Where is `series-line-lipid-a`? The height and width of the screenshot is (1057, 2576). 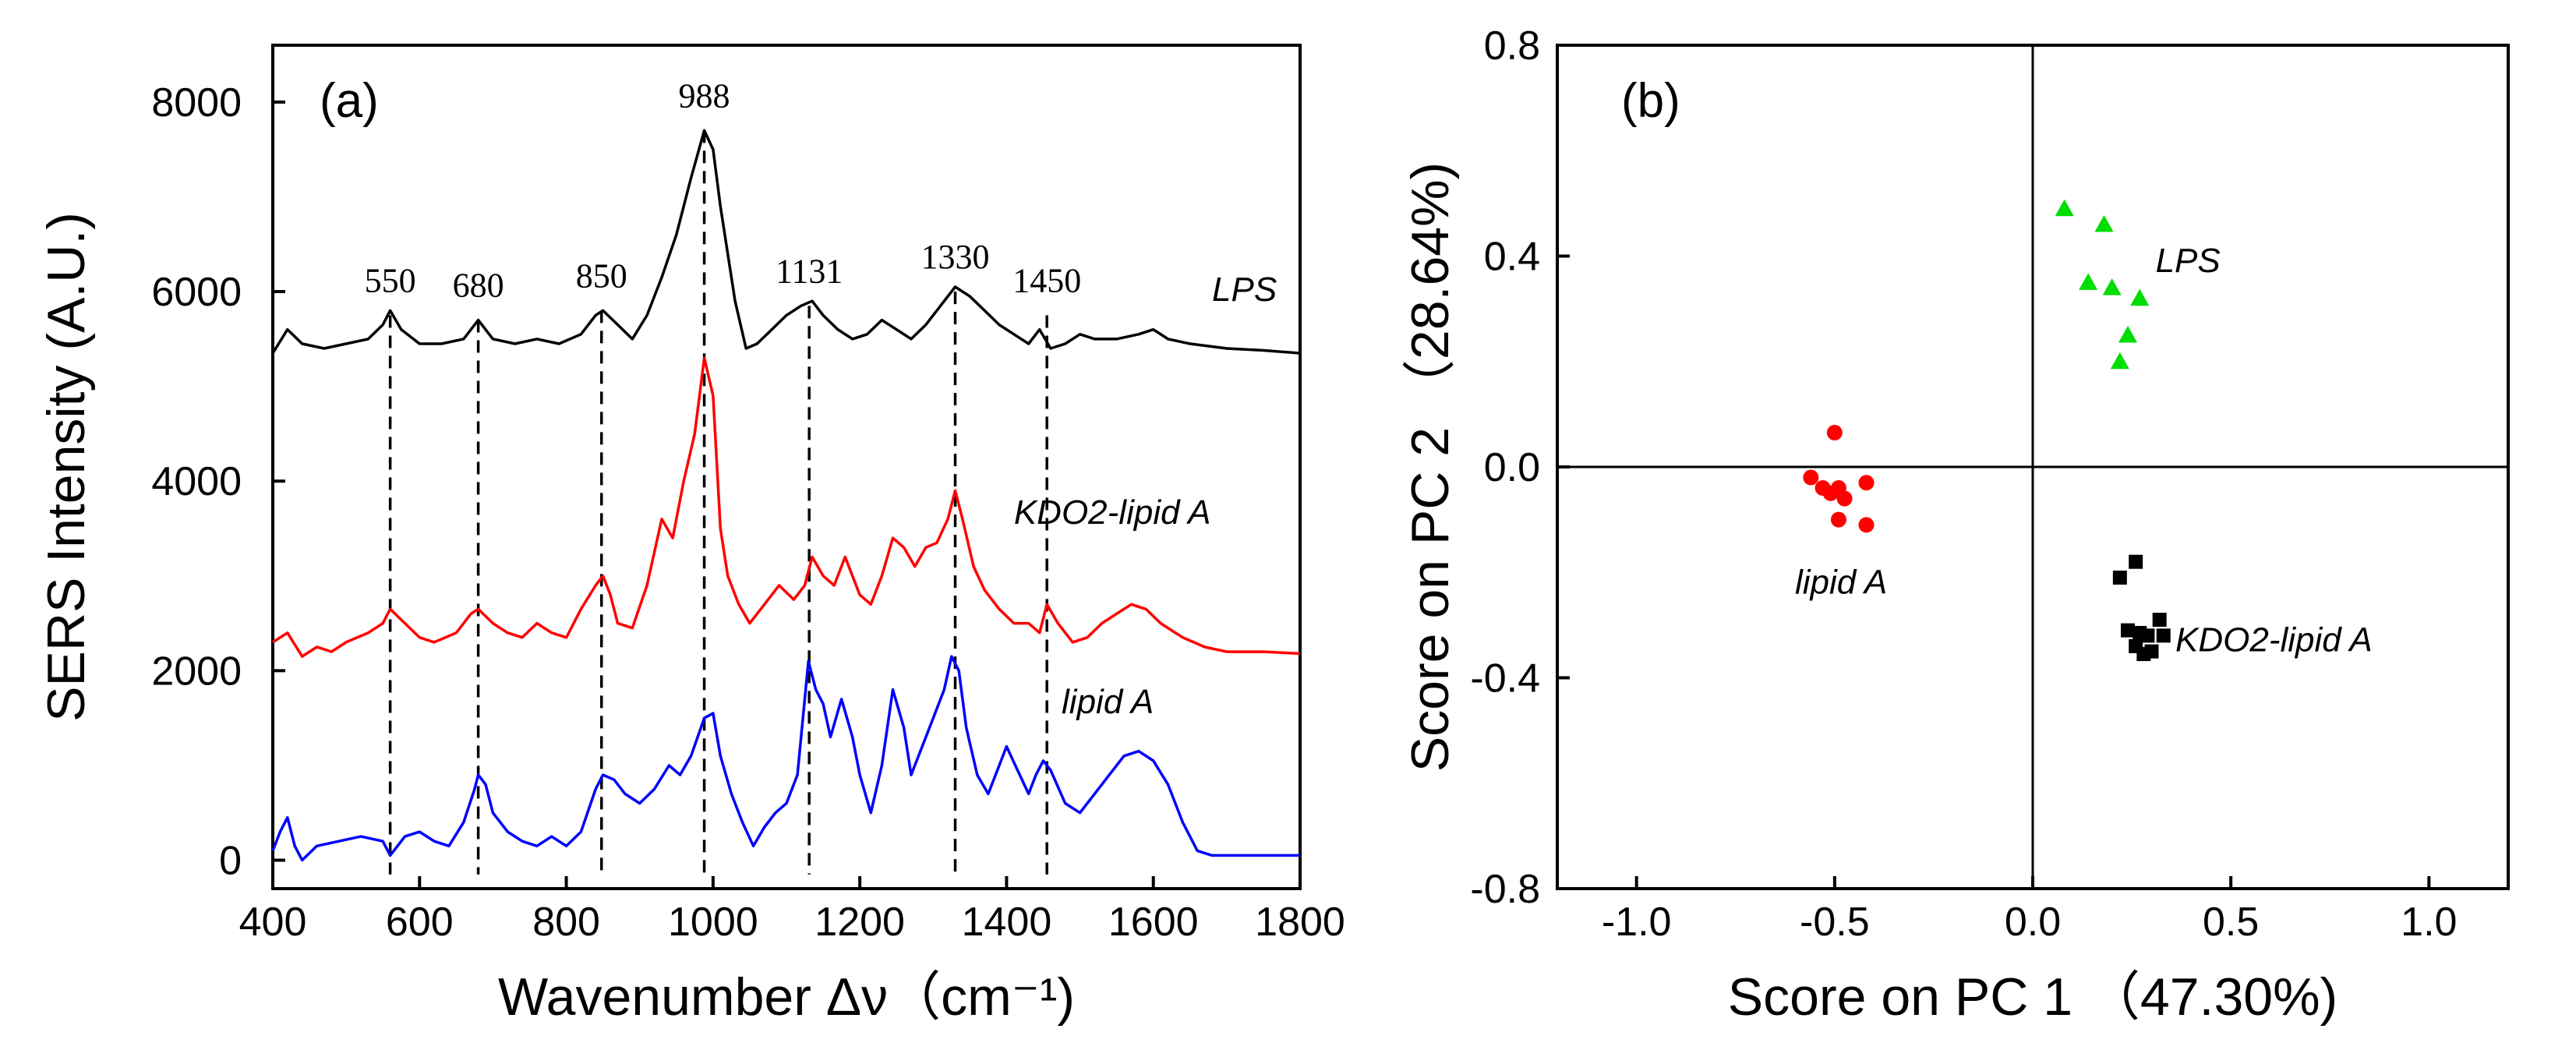
series-line-lipid-a is located at coordinates (785, 758).